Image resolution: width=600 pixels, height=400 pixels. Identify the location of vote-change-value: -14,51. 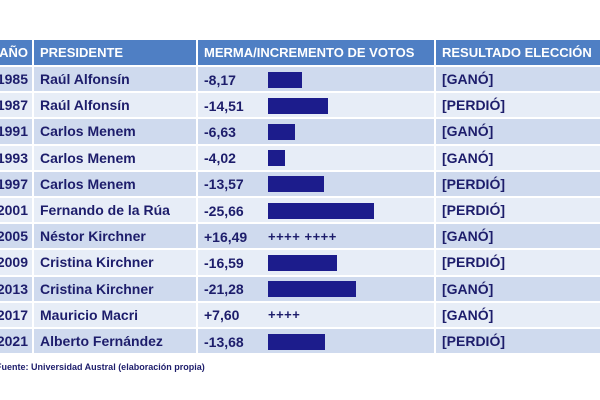
(224, 105).